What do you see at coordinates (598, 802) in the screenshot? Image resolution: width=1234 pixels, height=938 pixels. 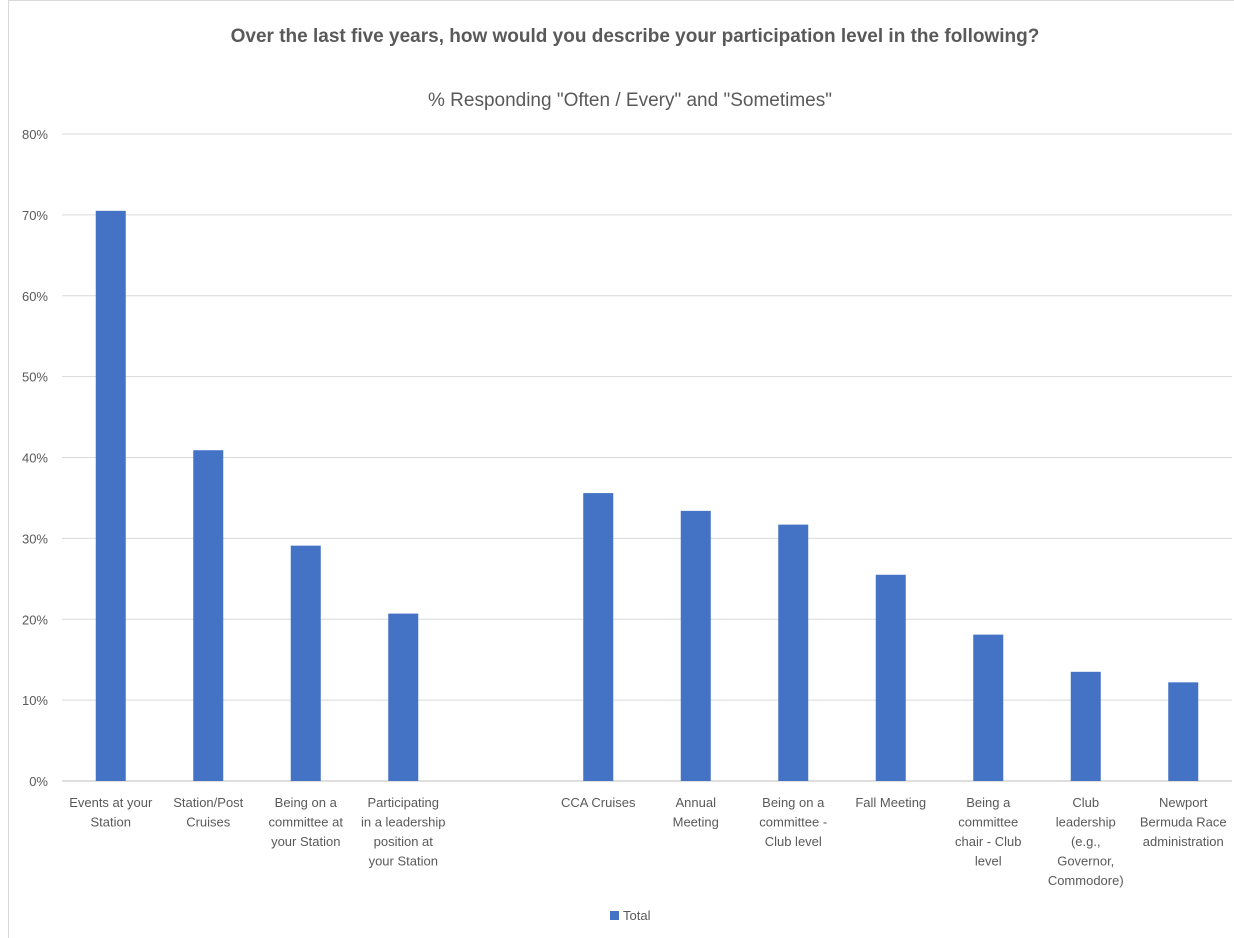 I see `x-category-label: CCA Cruises` at bounding box center [598, 802].